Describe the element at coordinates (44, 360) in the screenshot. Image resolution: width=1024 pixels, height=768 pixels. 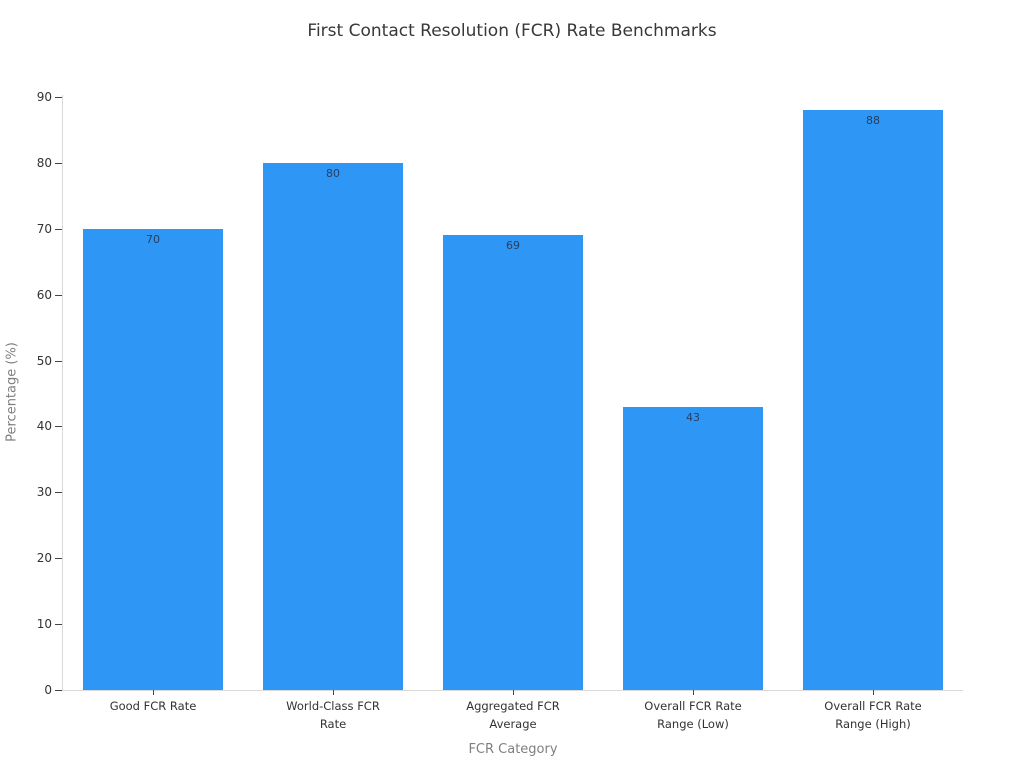
I see `y-tick-label: 50` at that location.